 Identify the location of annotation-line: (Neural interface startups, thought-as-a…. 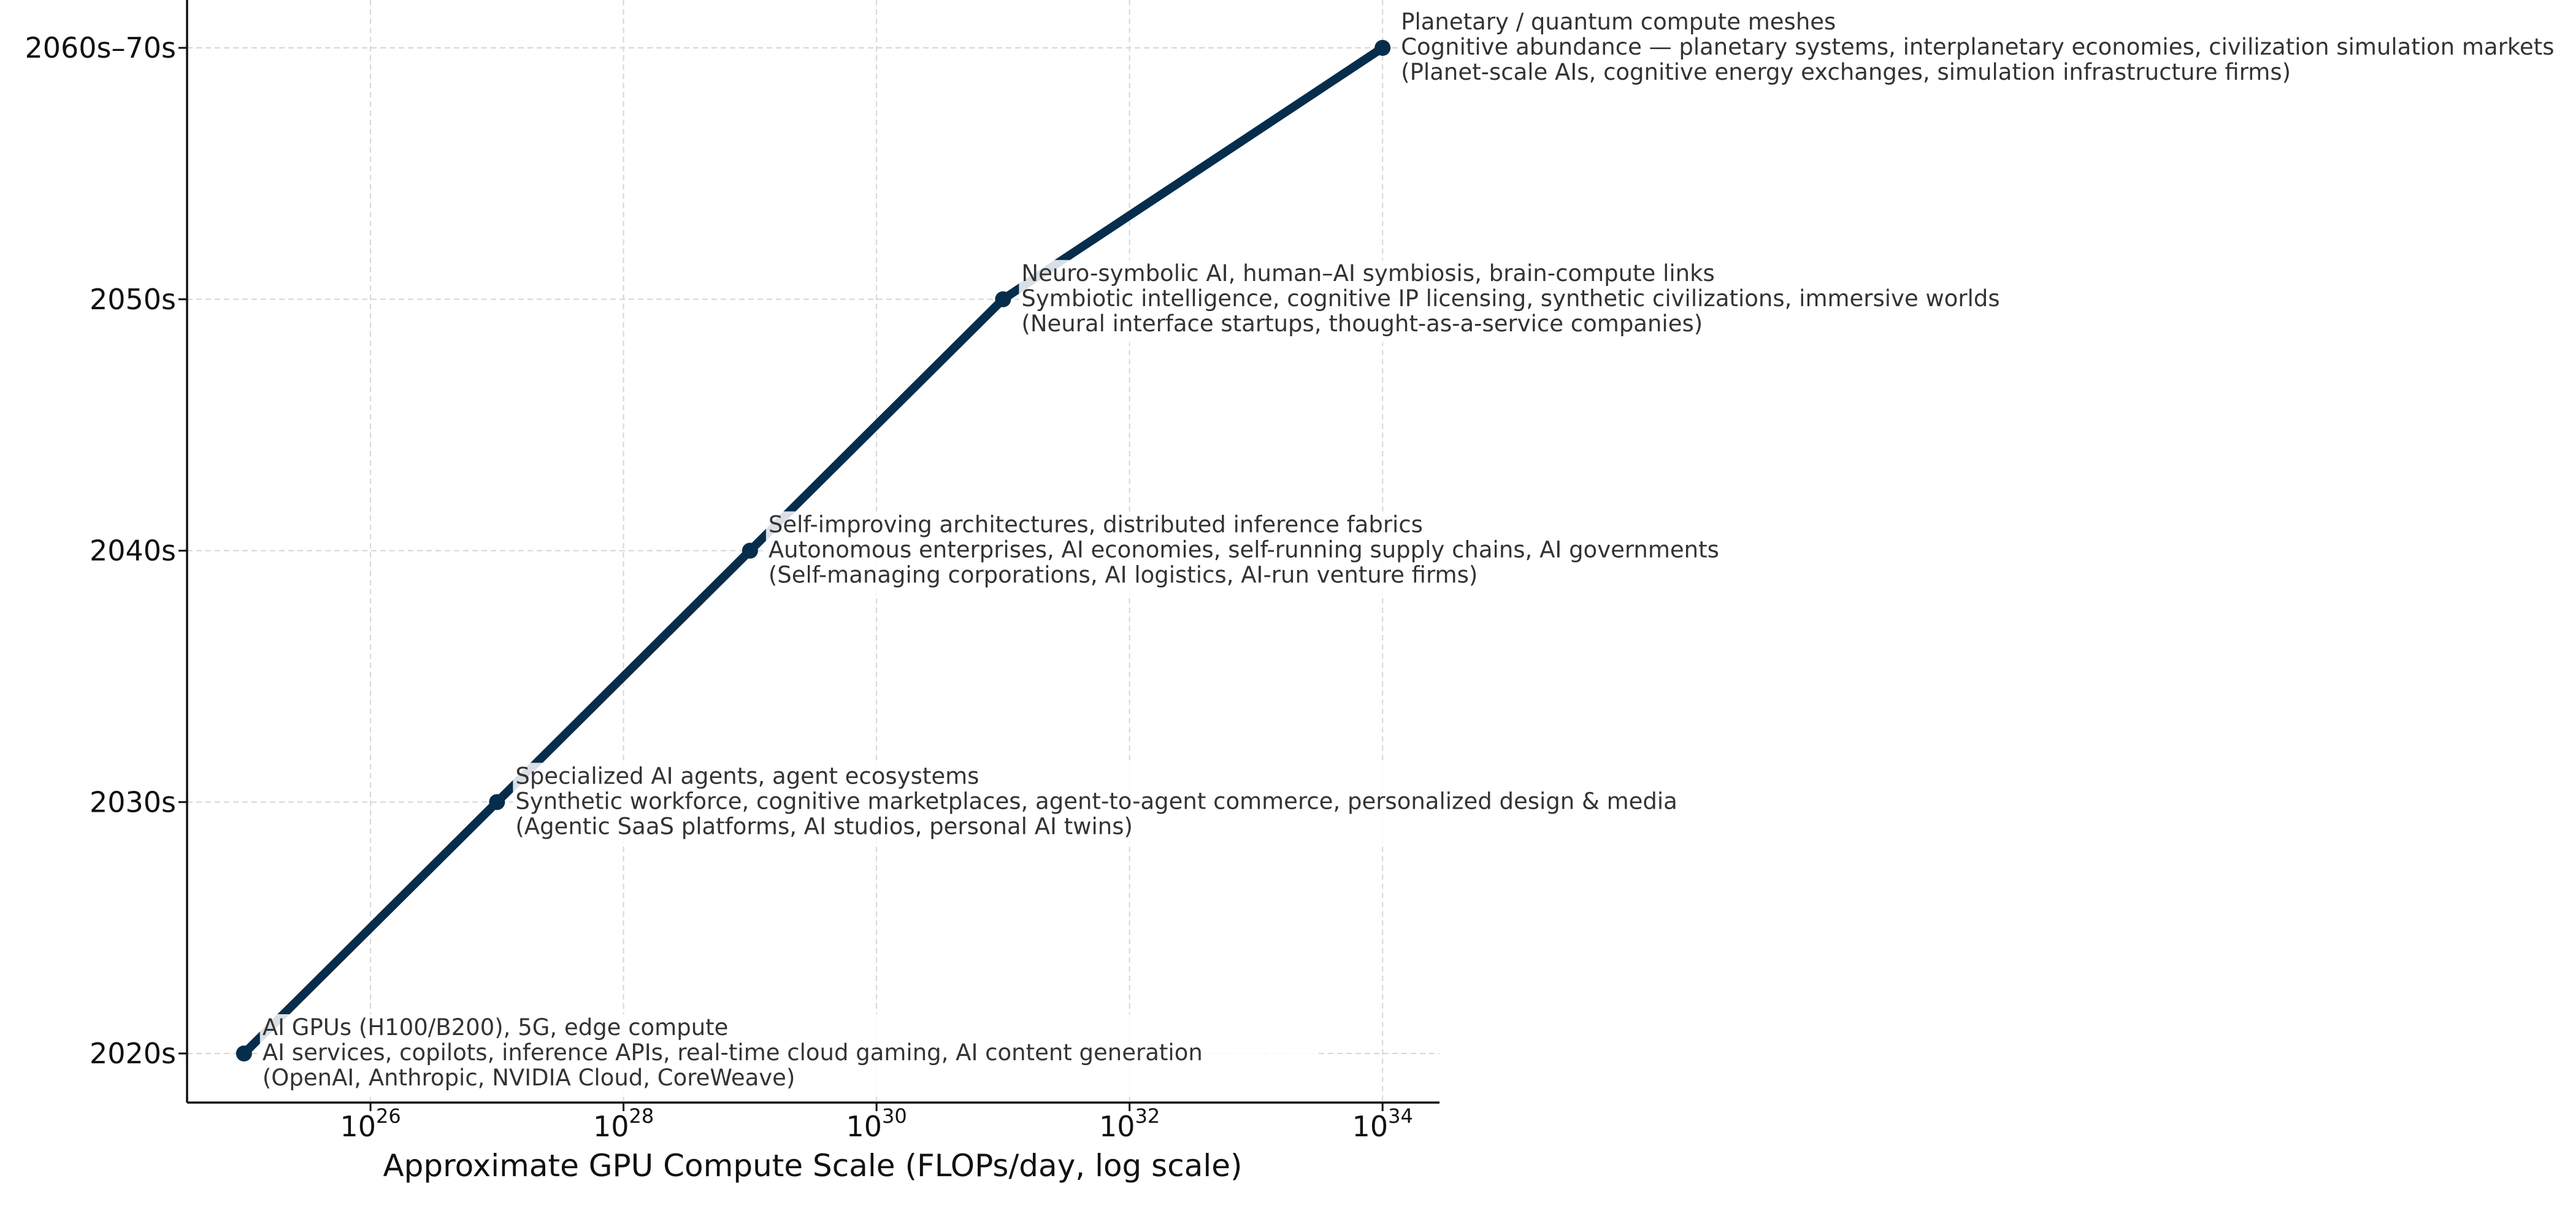
(1362, 324).